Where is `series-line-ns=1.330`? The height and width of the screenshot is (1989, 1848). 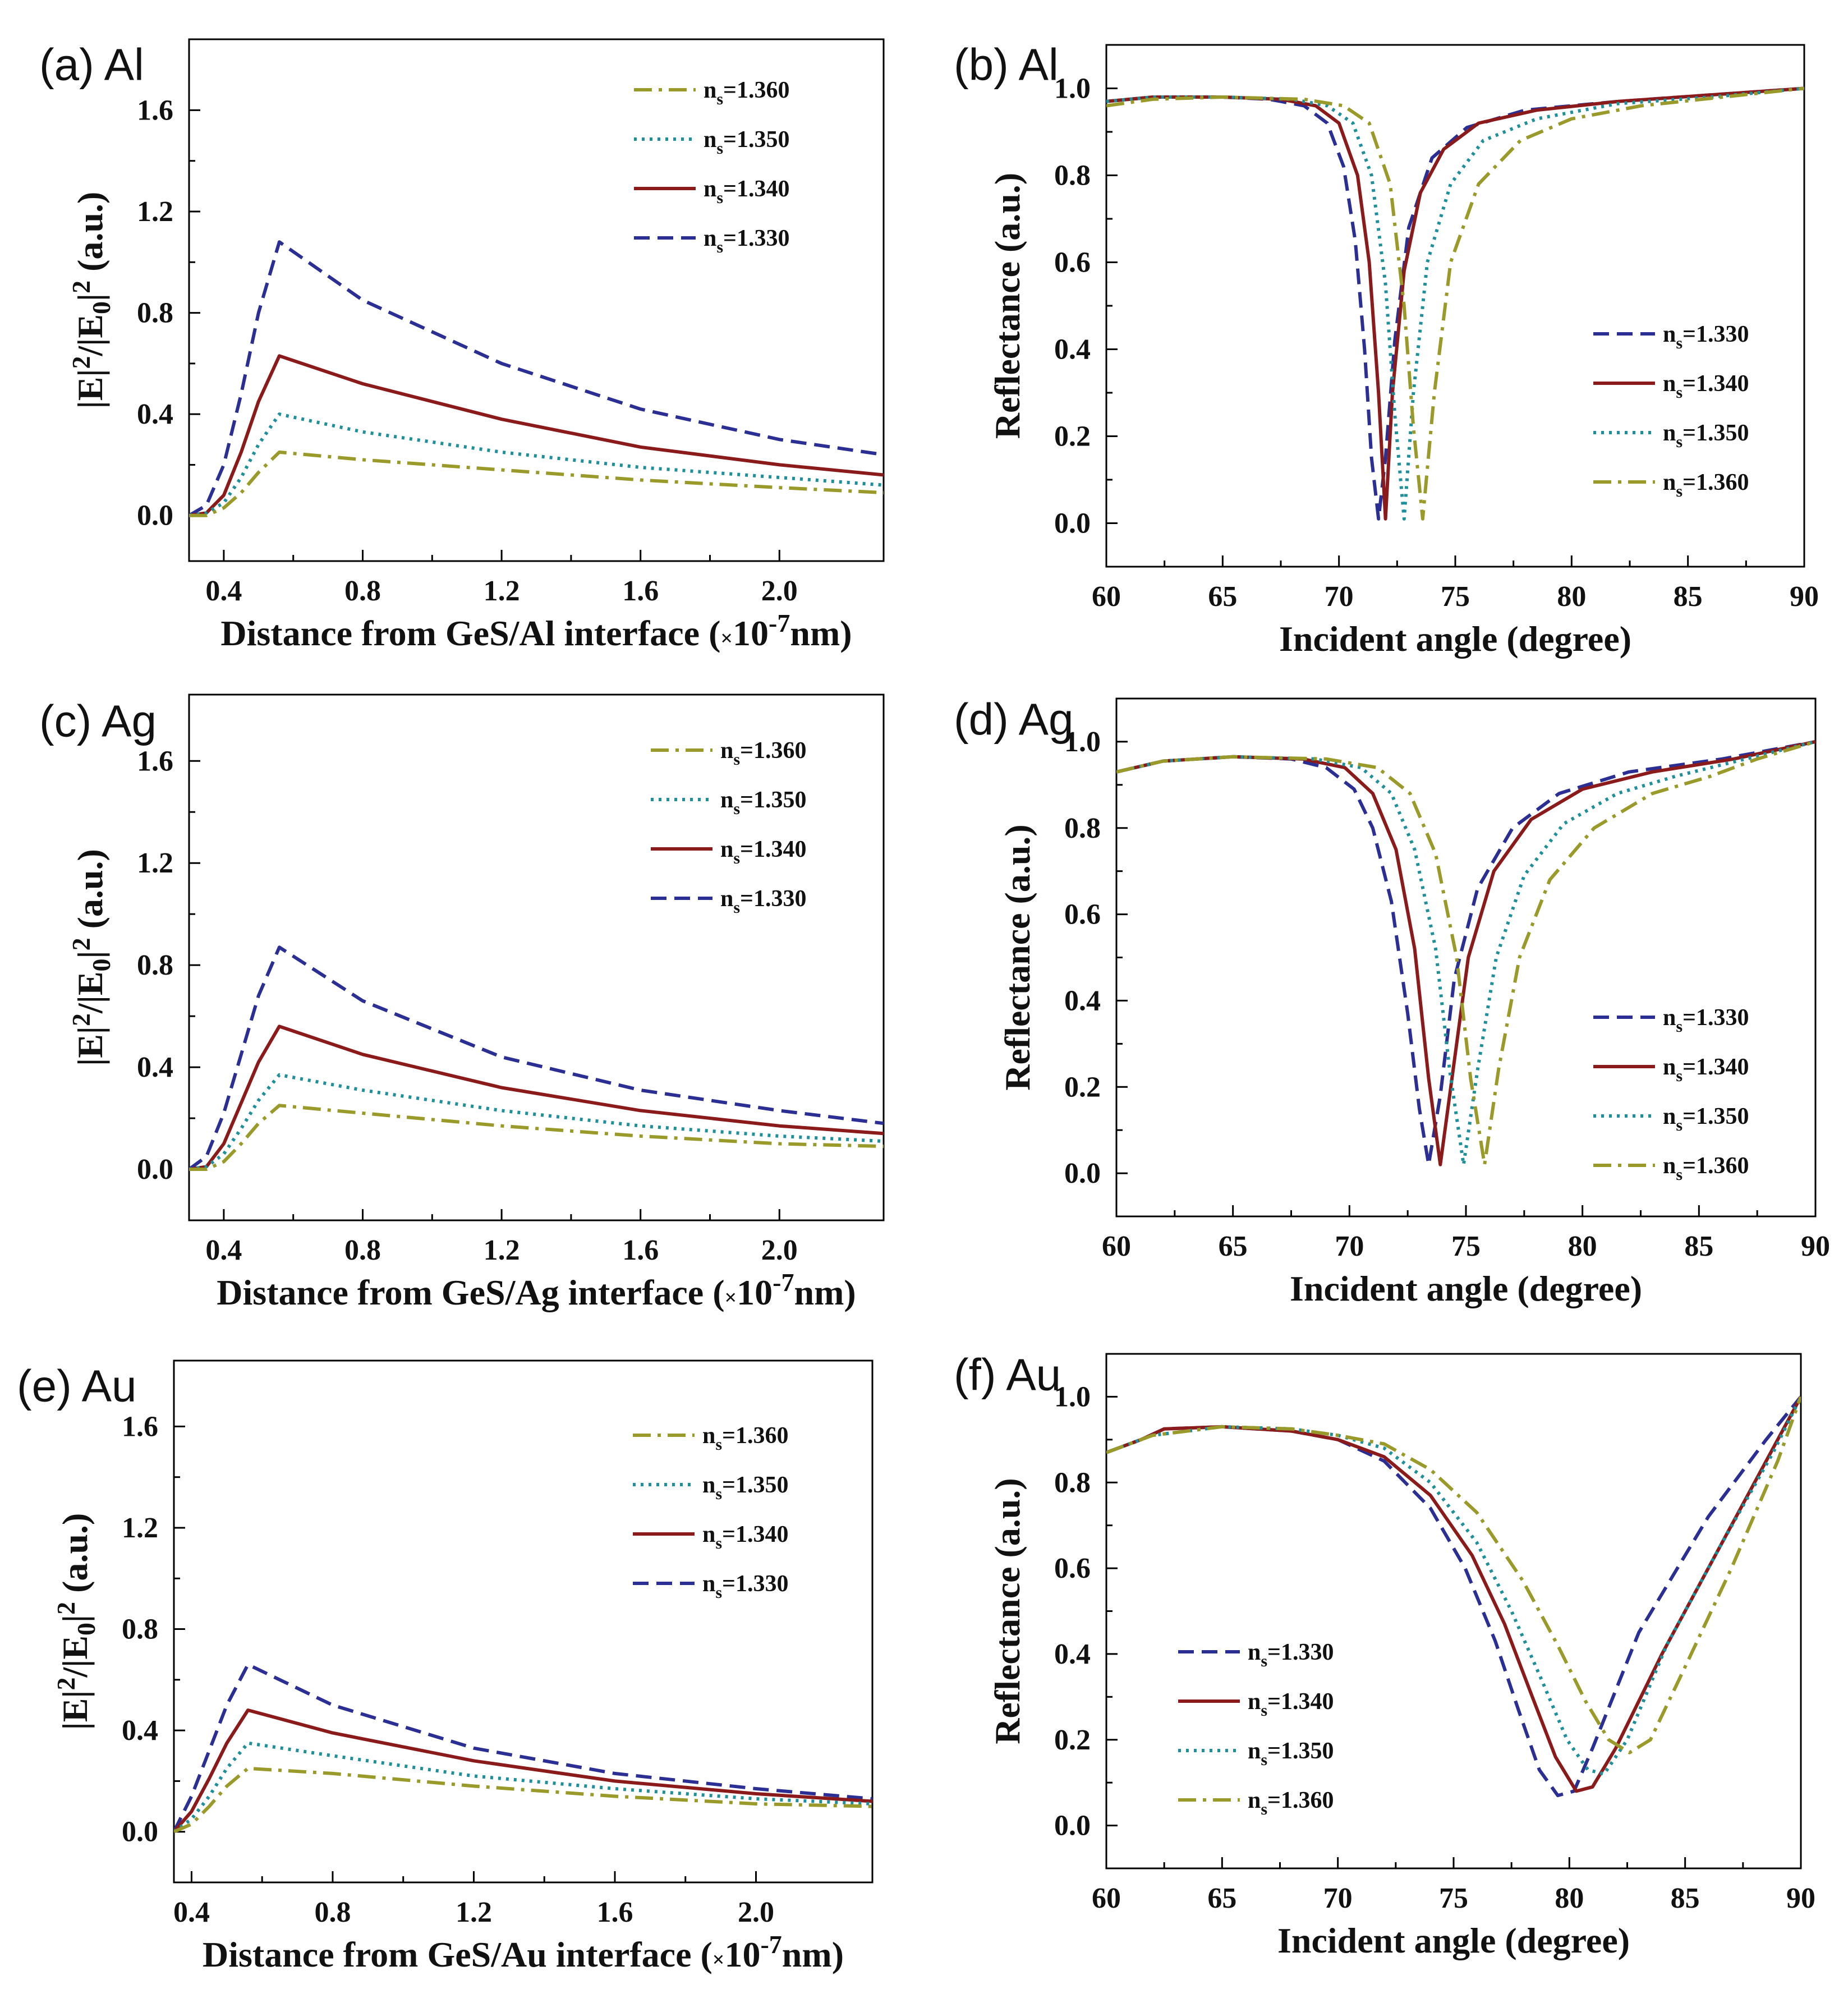 series-line-ns=1.330 is located at coordinates (523, 1747).